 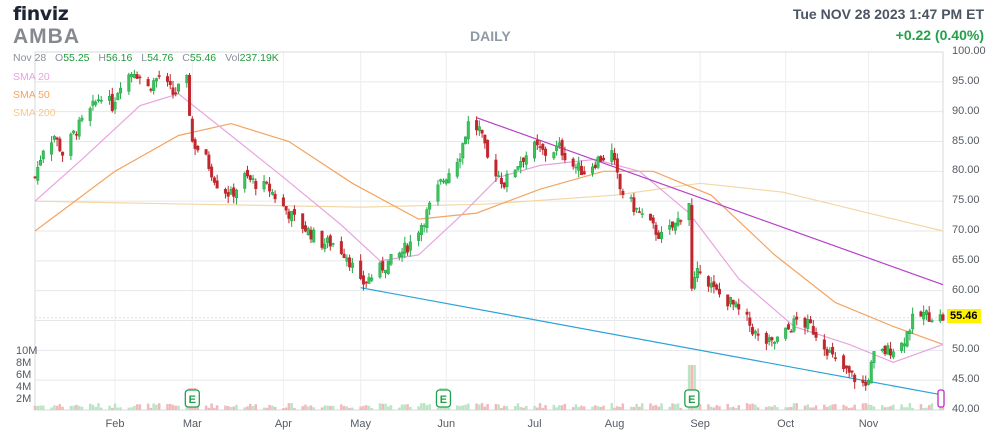 I want to click on legend-sma200: SMA 200, so click(x=34, y=113).